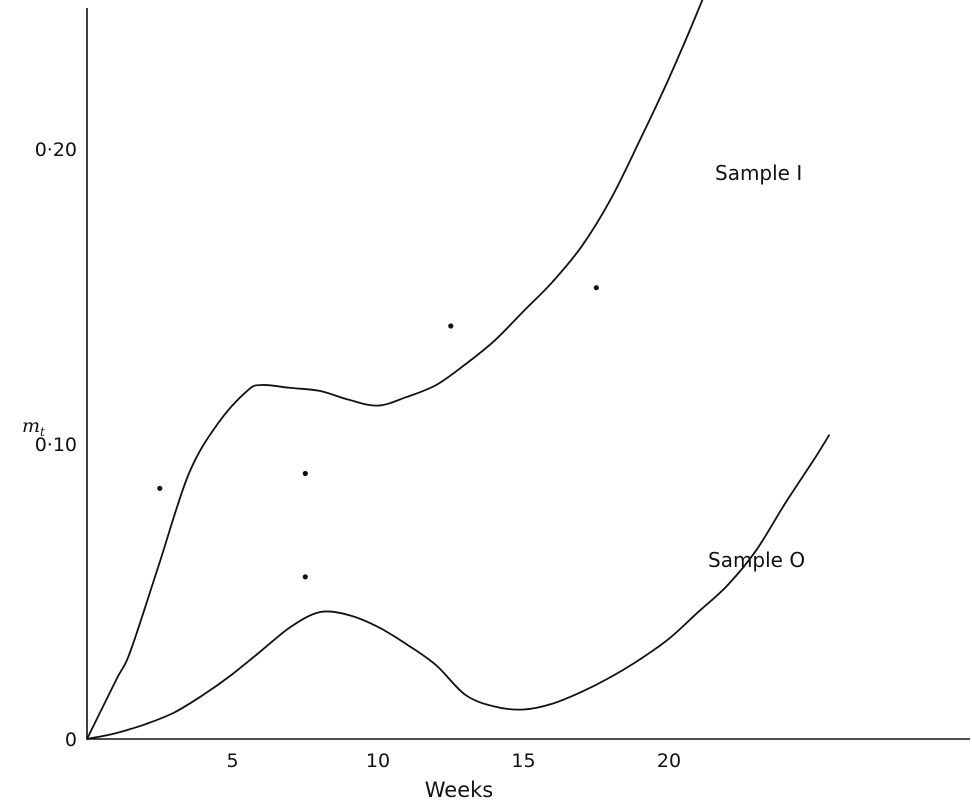  I want to click on data-point-sample-o, so click(305, 577).